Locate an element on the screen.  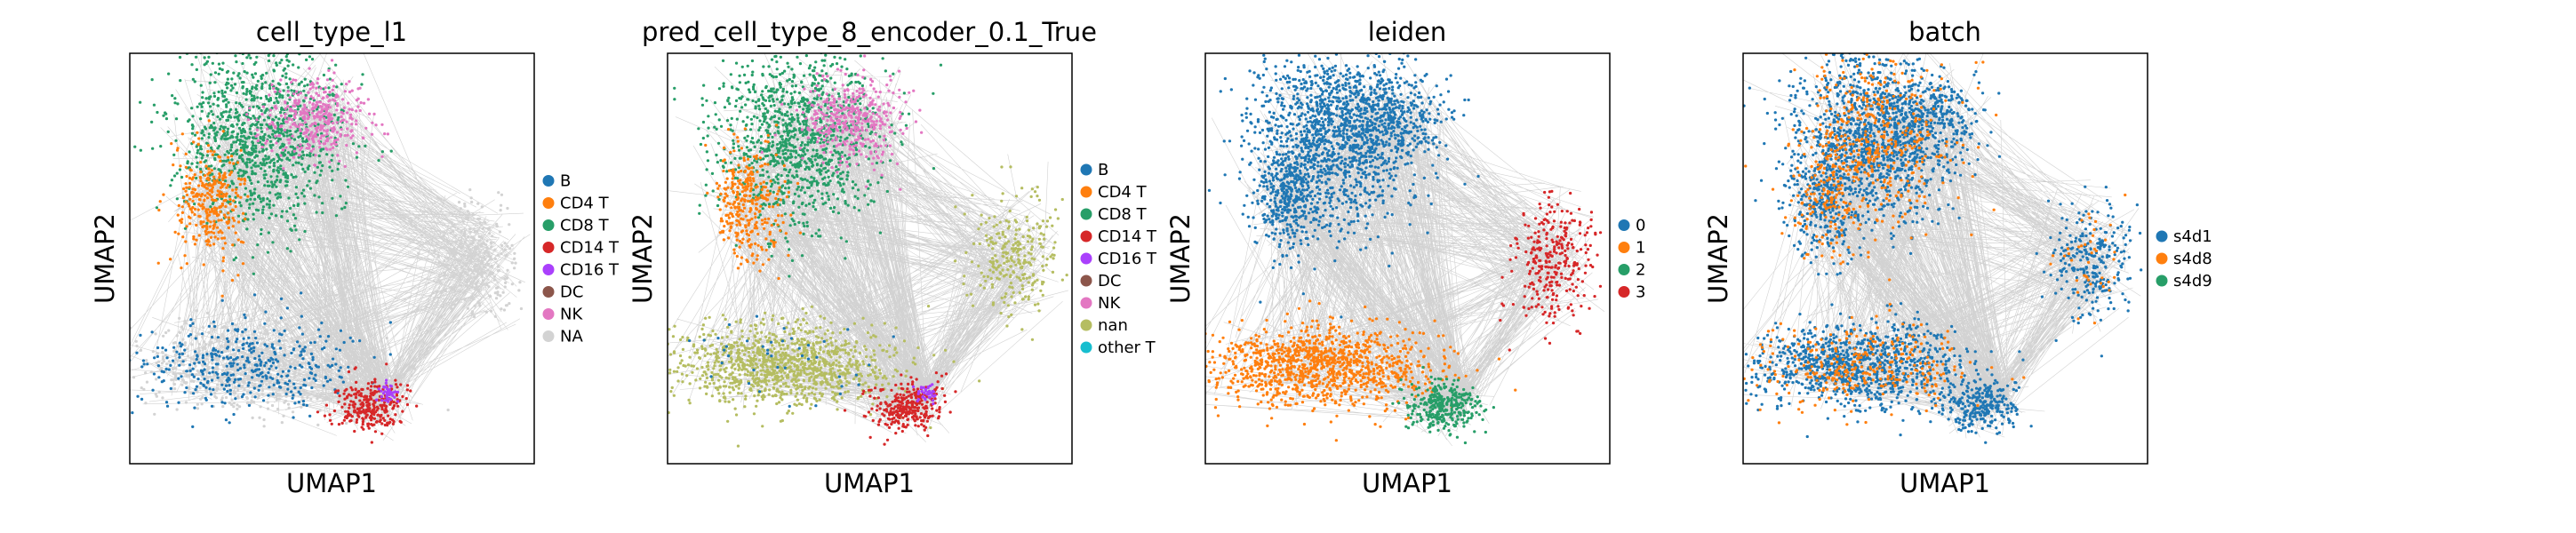
points-s4d1 is located at coordinates (1943, 248).